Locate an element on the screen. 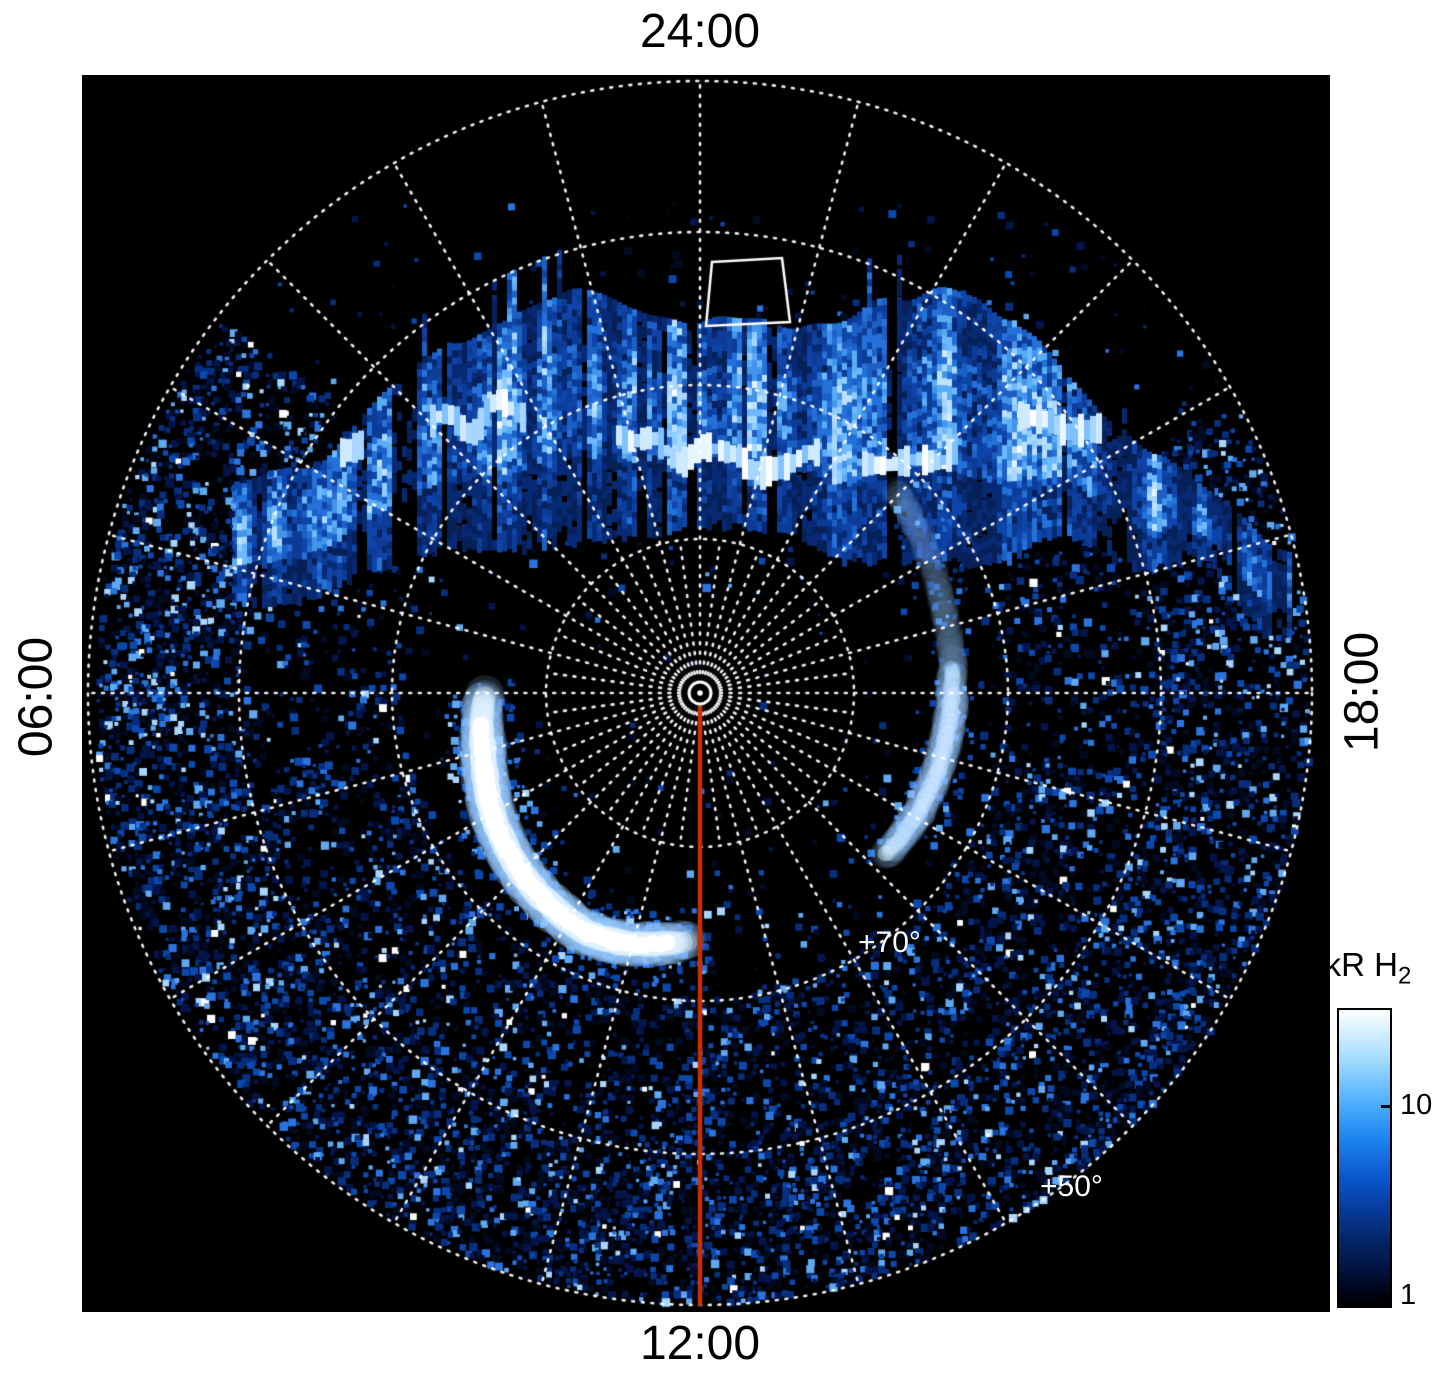 Image resolution: width=1448 pixels, height=1386 pixels. latitude-label-70: +70° is located at coordinates (889, 942).